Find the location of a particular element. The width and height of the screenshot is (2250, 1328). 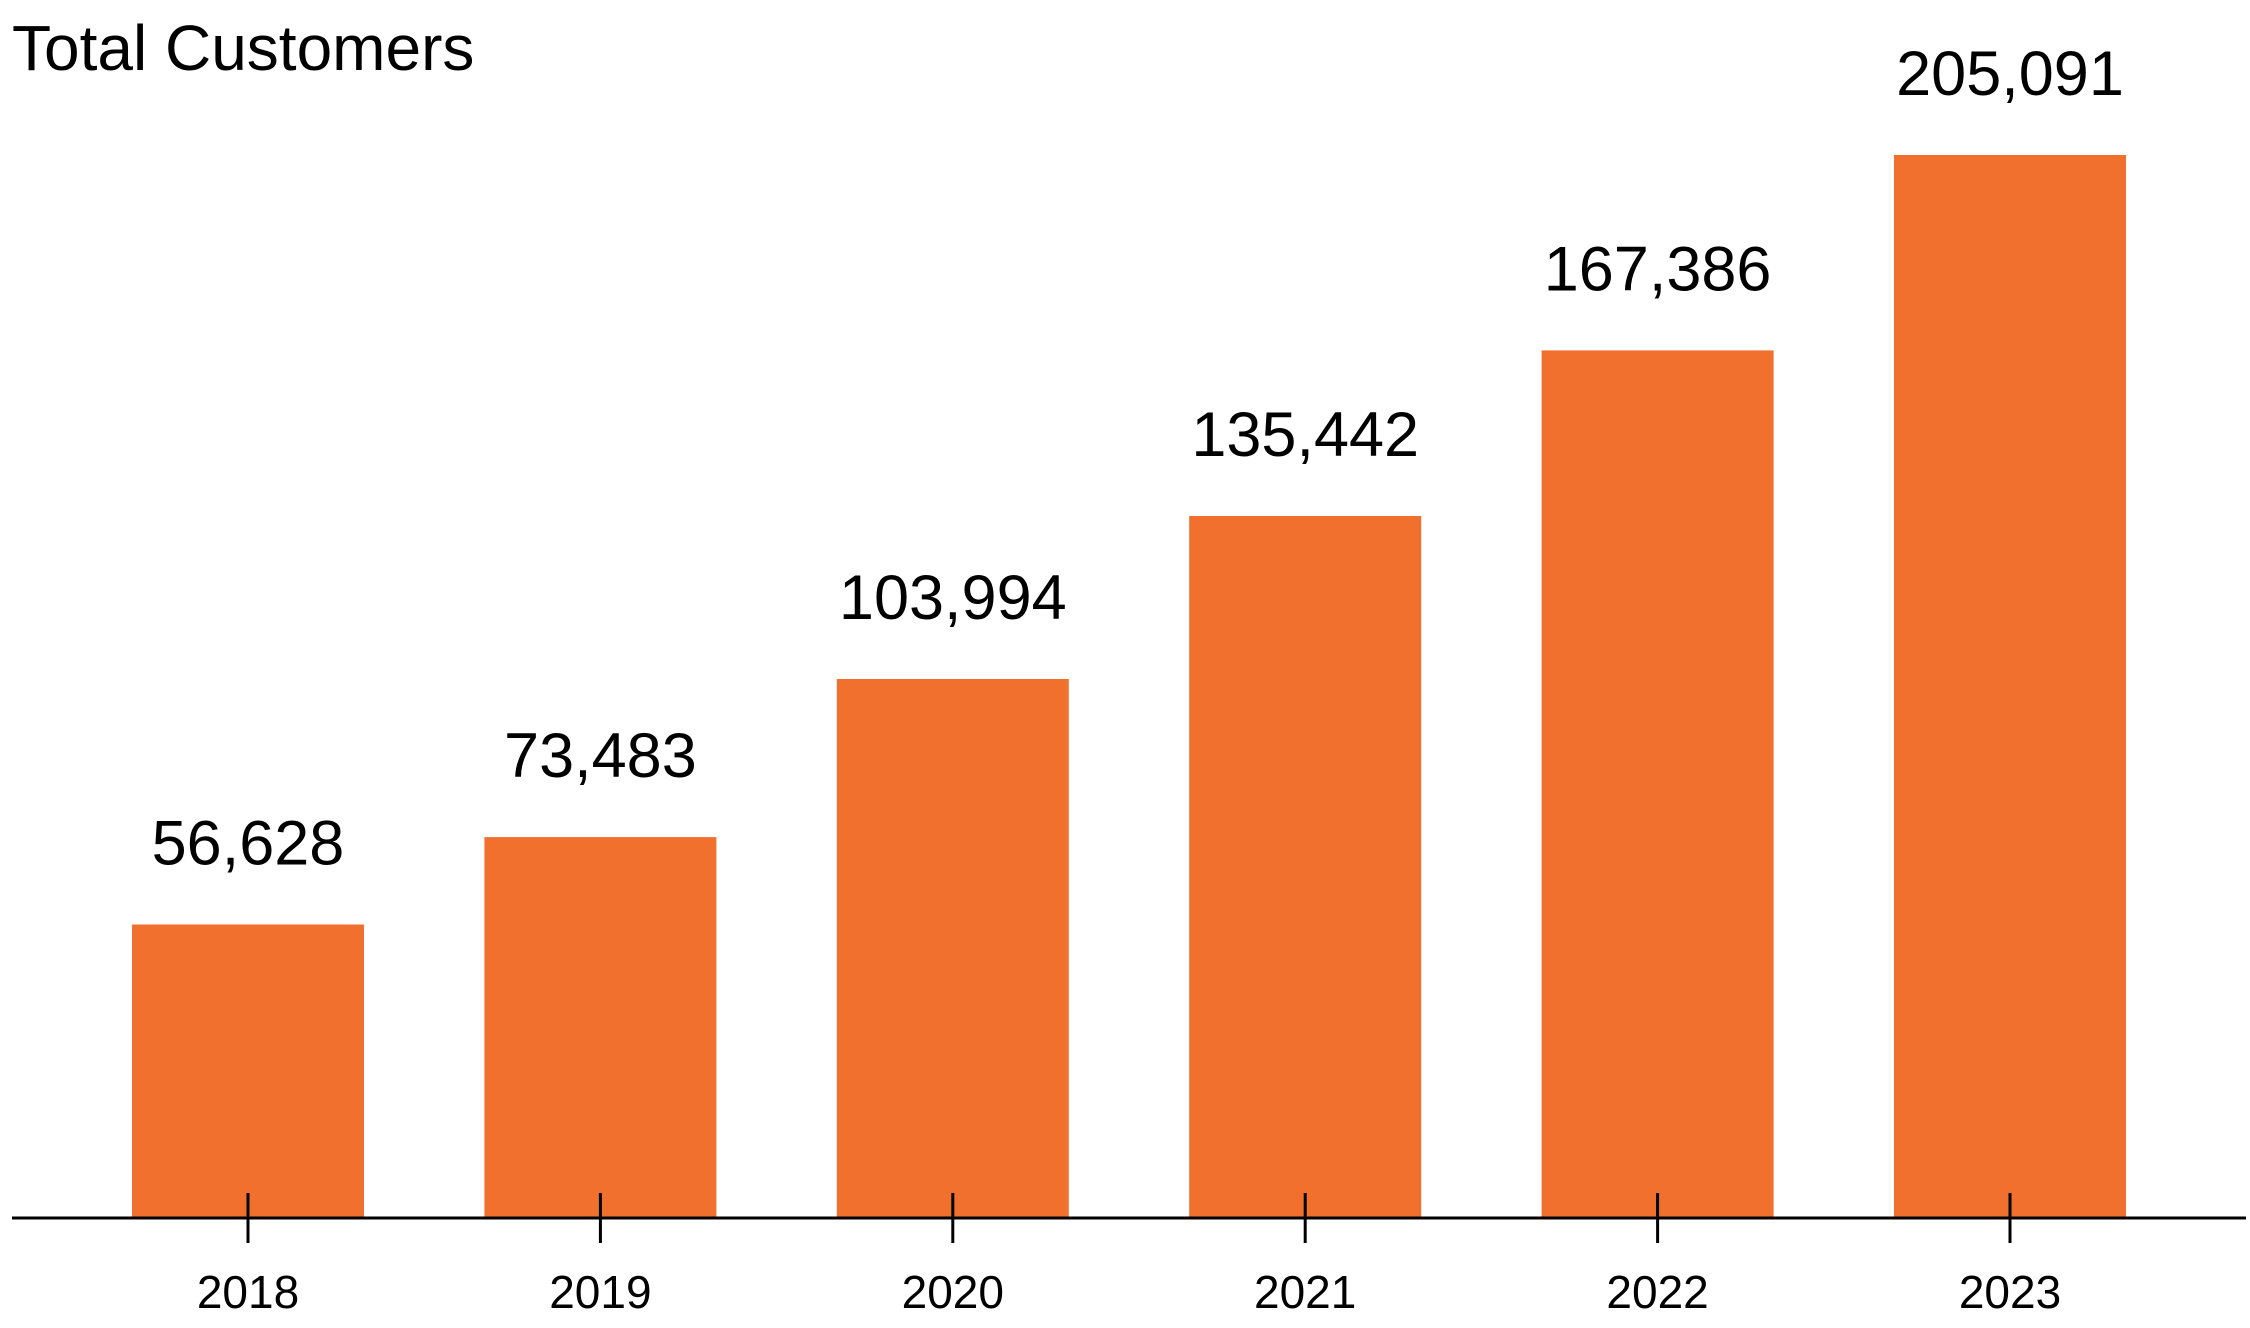

data-label-2022: 167,386 is located at coordinates (1658, 269).